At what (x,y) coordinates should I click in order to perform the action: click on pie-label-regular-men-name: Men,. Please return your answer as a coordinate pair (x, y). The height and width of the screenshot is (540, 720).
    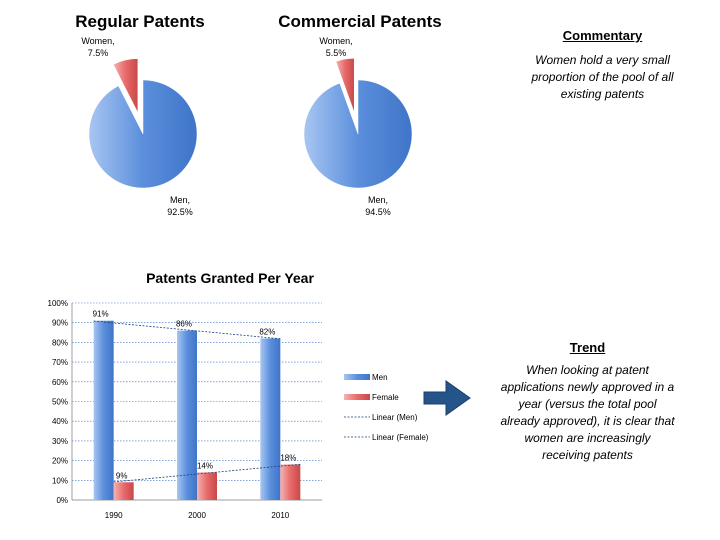
    Looking at the image, I should click on (179, 200).